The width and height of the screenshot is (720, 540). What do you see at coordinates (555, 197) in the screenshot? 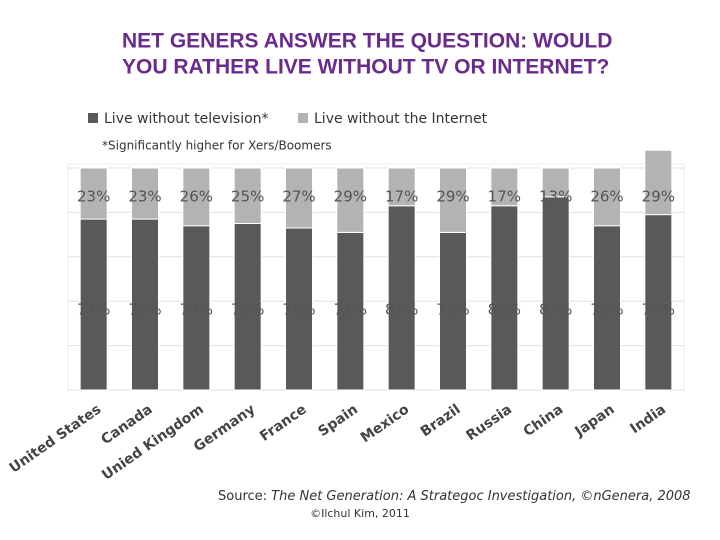
I see `data-label: 13%` at bounding box center [555, 197].